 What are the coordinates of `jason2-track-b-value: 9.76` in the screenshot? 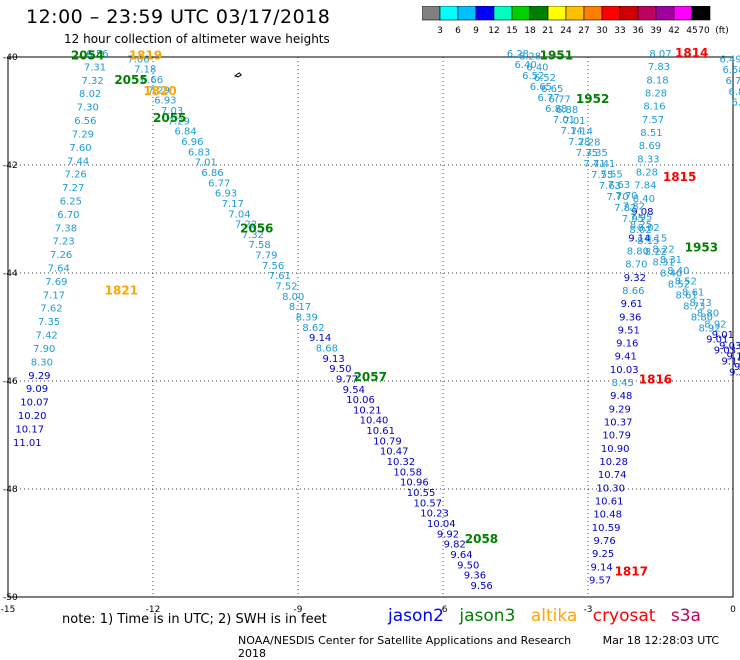 It's located at (604, 541).